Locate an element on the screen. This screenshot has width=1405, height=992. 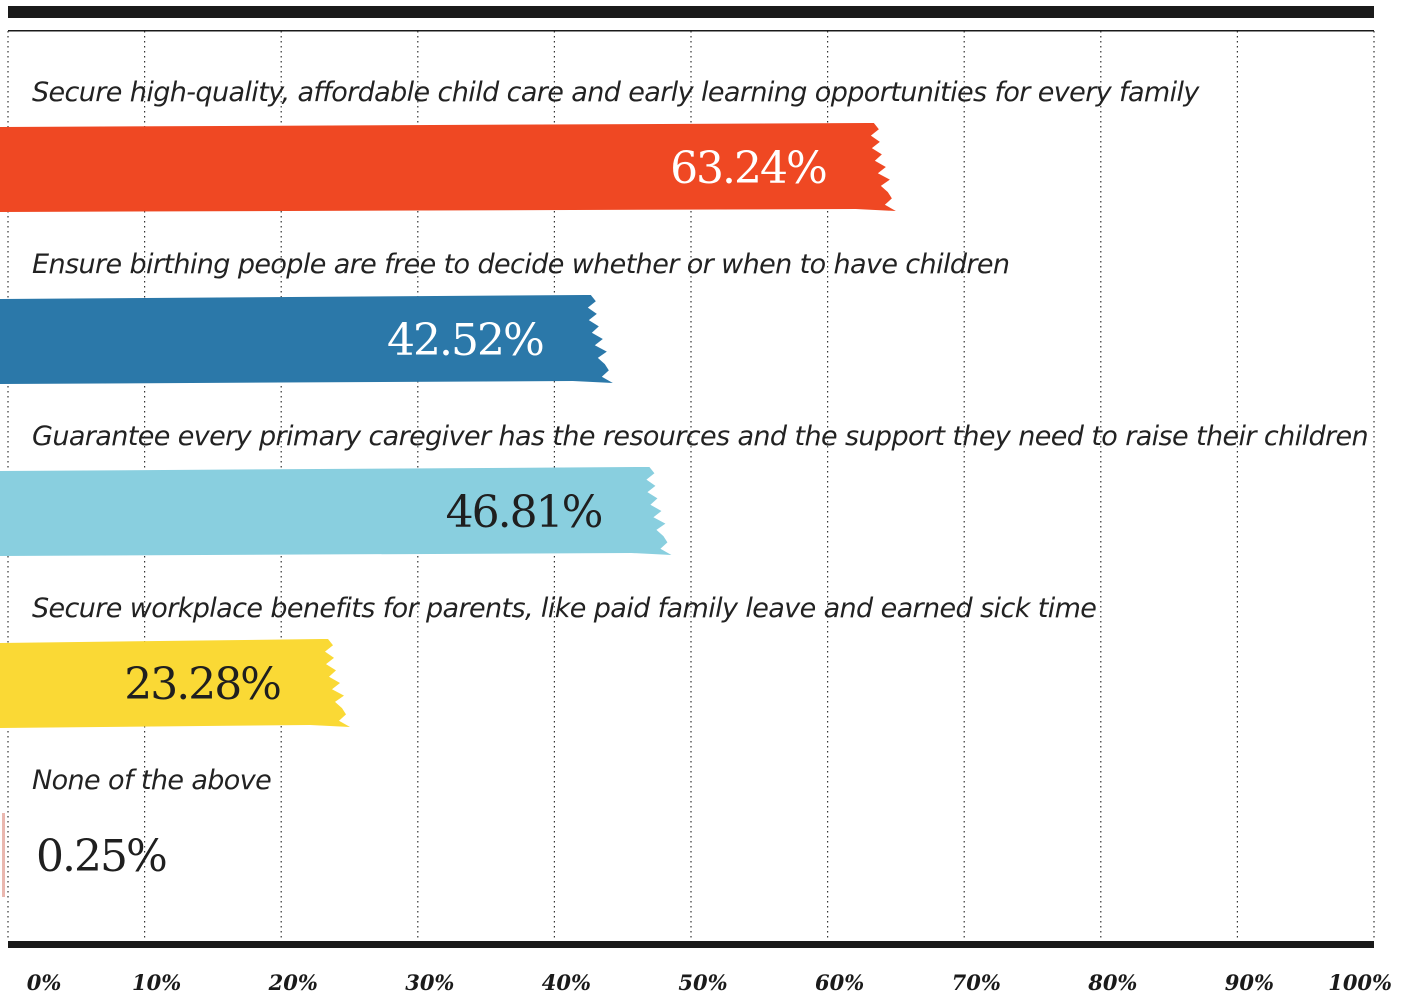
category-label: None of the above is located at coordinates (151, 780).